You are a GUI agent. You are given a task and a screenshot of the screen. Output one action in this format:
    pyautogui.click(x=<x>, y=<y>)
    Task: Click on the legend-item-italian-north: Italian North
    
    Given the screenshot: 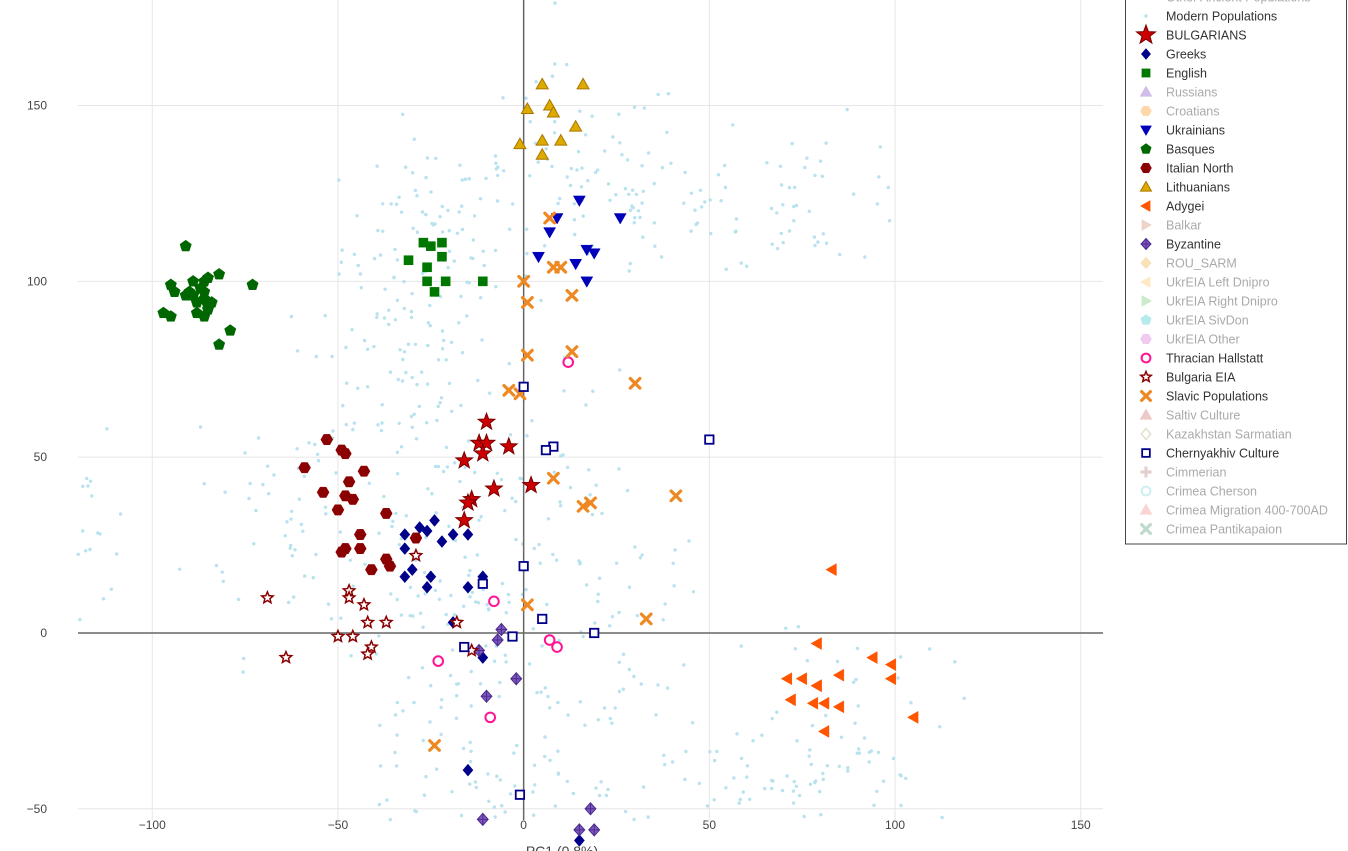 What is the action you would take?
    pyautogui.click(x=1187, y=169)
    